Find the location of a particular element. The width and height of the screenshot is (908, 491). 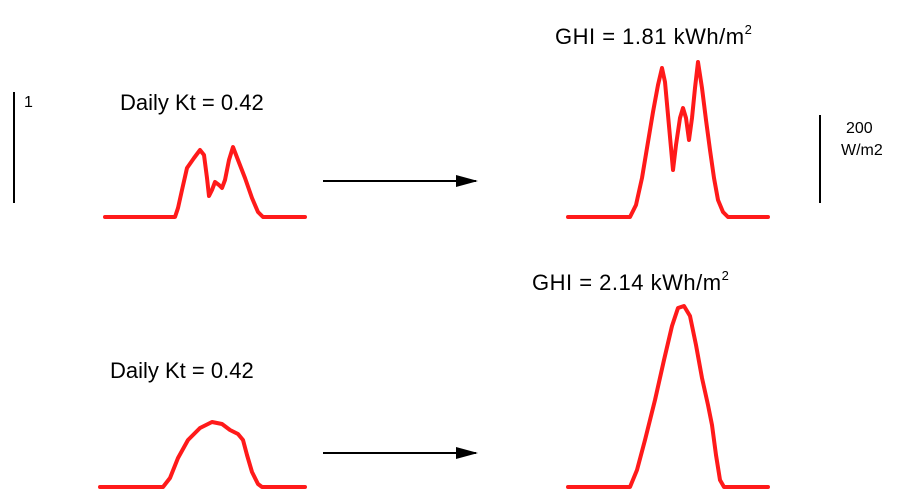

row1-ghi-label: GHI = 1.81 kWh/m2 is located at coordinates (653, 36).